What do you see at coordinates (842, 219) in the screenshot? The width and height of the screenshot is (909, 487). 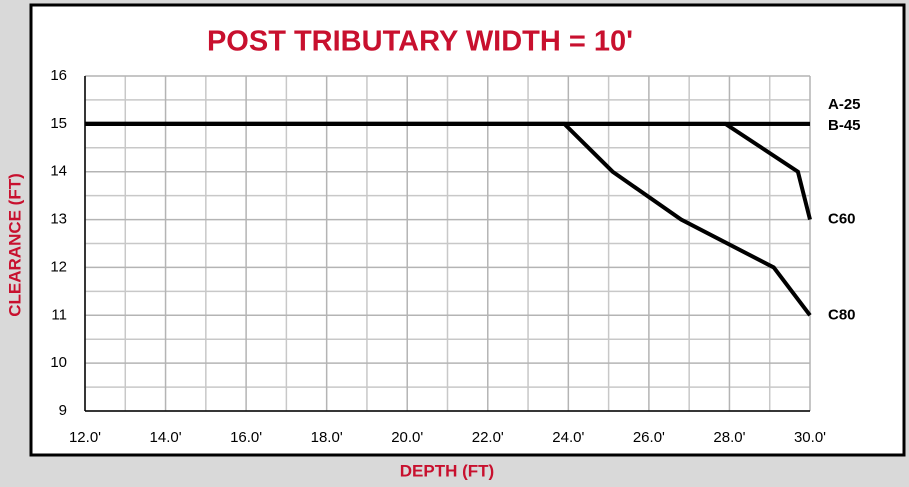 I see `series-label: C60` at bounding box center [842, 219].